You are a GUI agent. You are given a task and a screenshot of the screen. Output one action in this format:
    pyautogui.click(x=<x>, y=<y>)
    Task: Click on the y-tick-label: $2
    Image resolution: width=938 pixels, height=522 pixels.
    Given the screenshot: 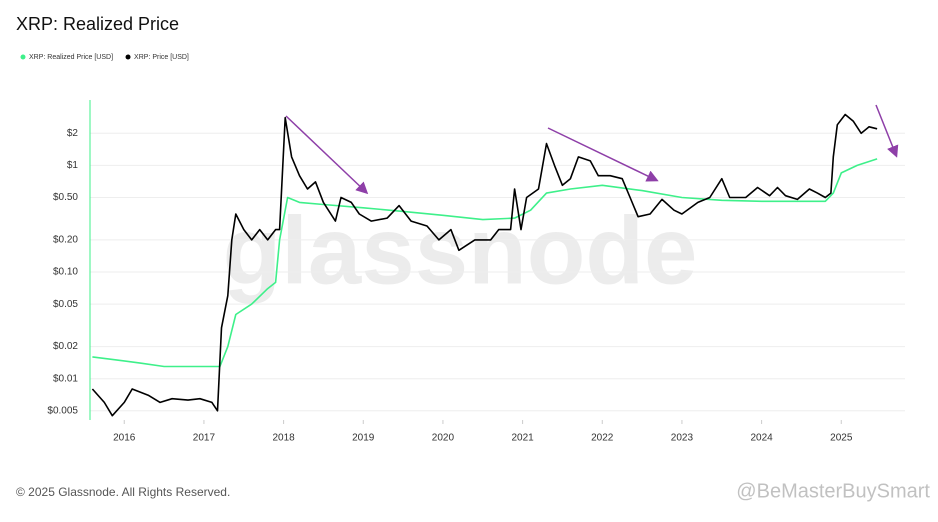 What is the action you would take?
    pyautogui.click(x=73, y=133)
    